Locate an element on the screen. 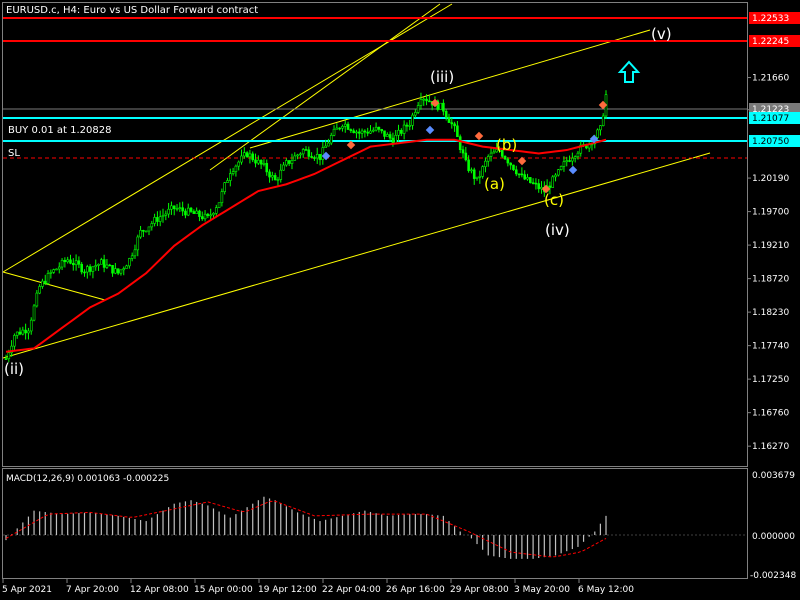 The image size is (800, 600). macd-axis-top: 0.003679 is located at coordinates (773, 476).